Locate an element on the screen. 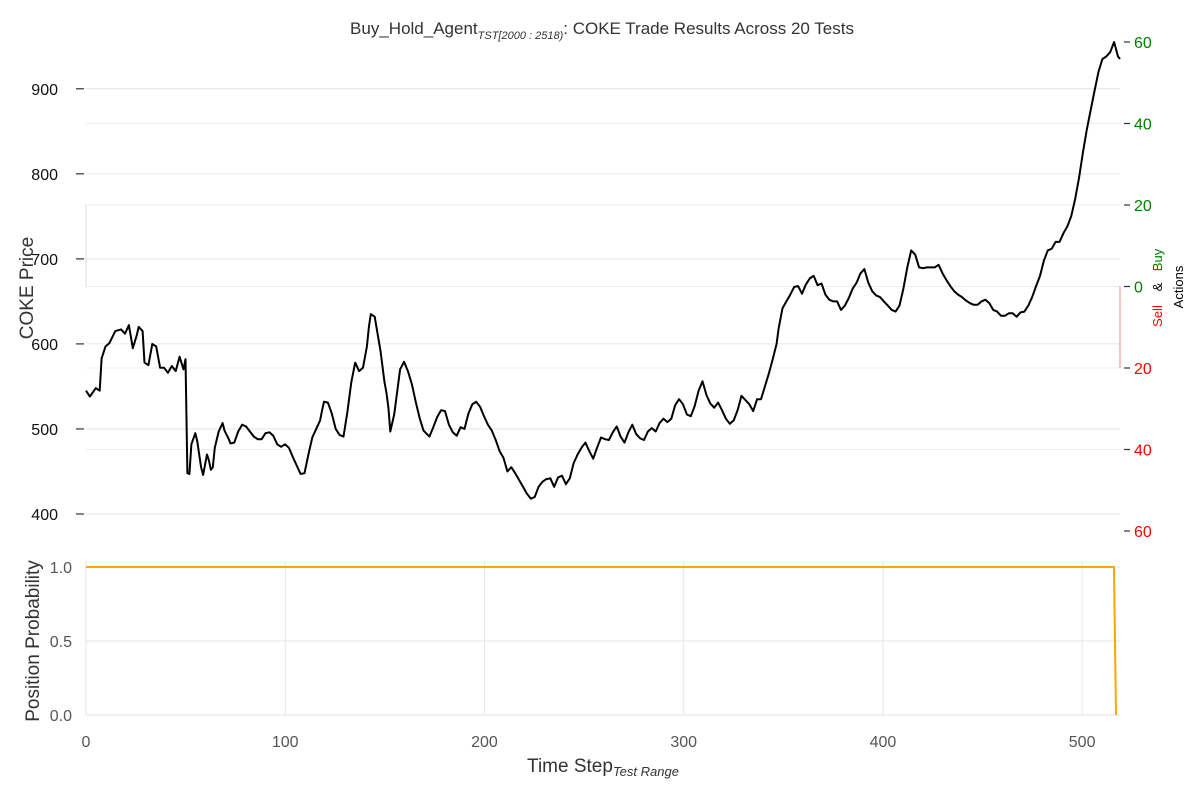 This screenshot has height=800, width=1200. position-y-tick-label: 1.0 is located at coordinates (61, 568).